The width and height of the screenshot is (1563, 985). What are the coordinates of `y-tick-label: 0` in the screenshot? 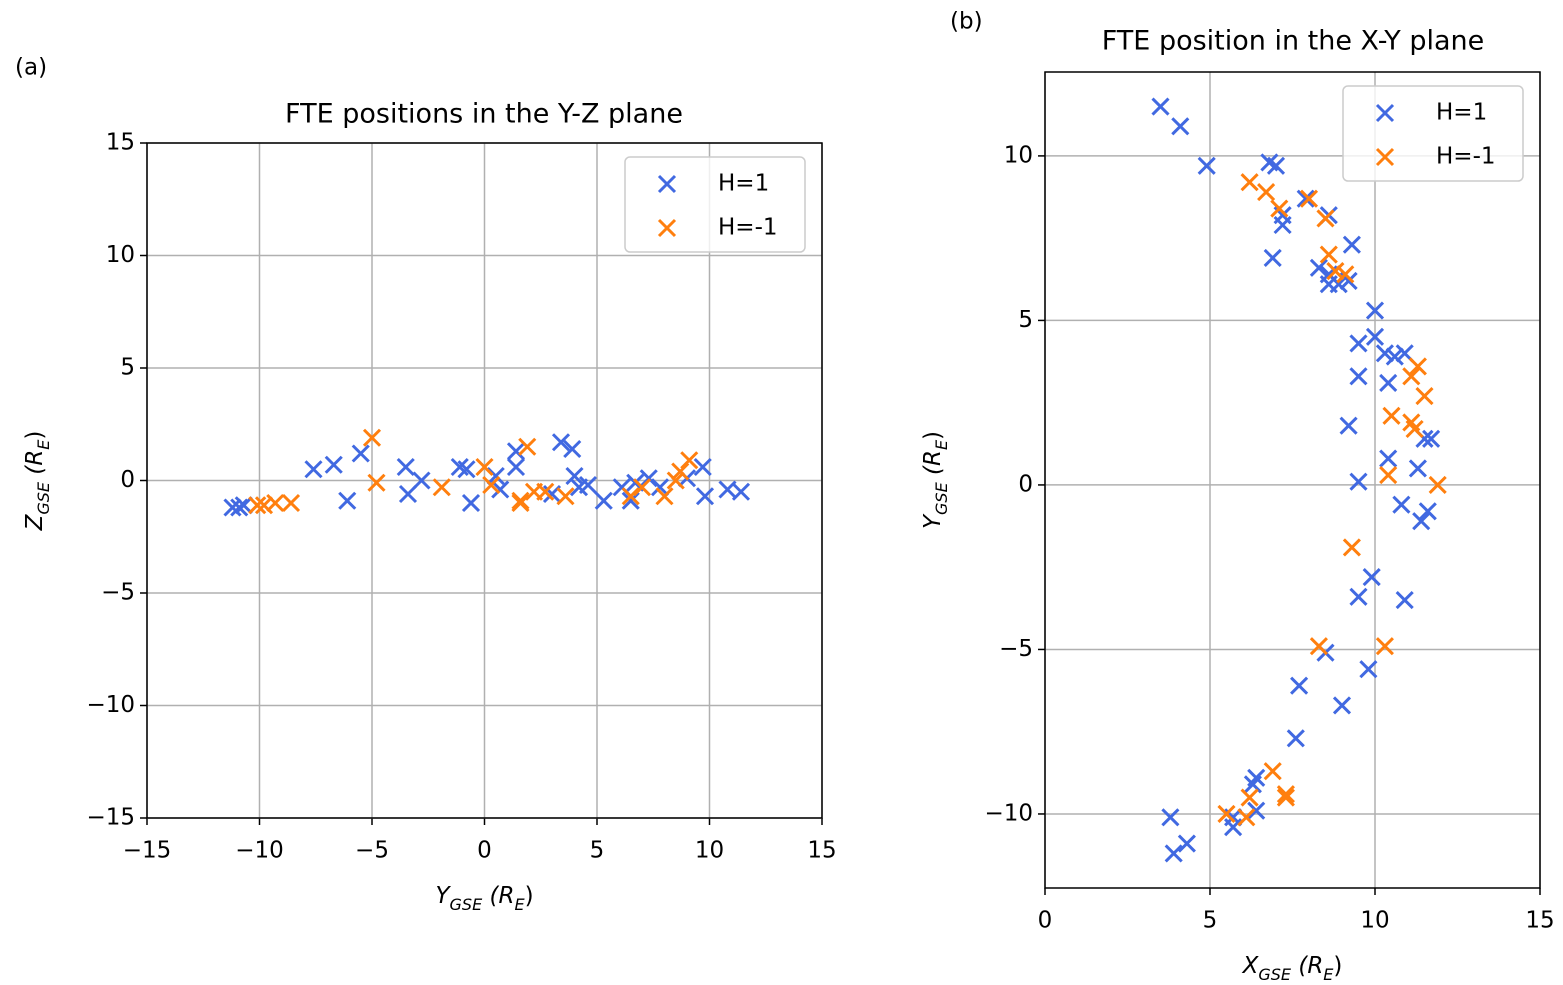 It's located at (127, 480).